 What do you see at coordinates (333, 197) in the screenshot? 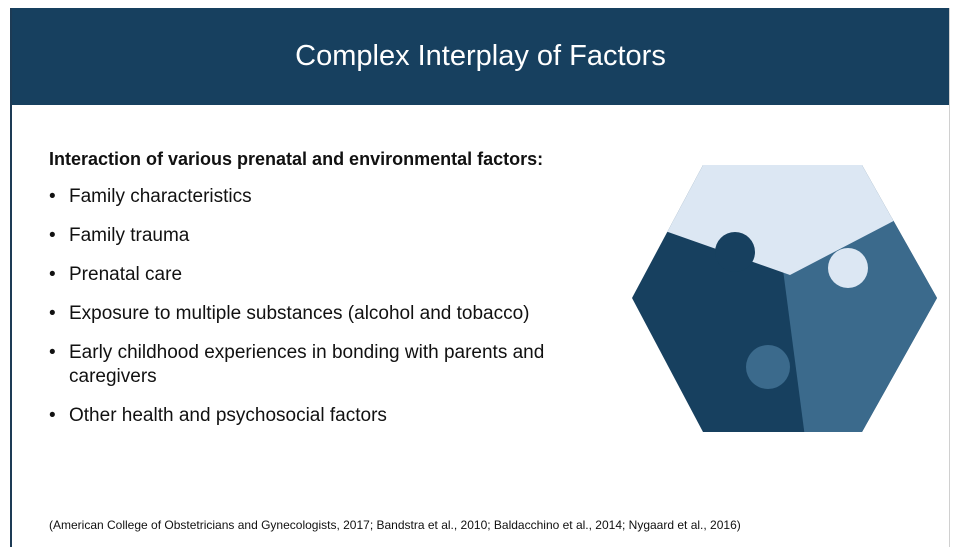
I see `bullet: Family characteristics` at bounding box center [333, 197].